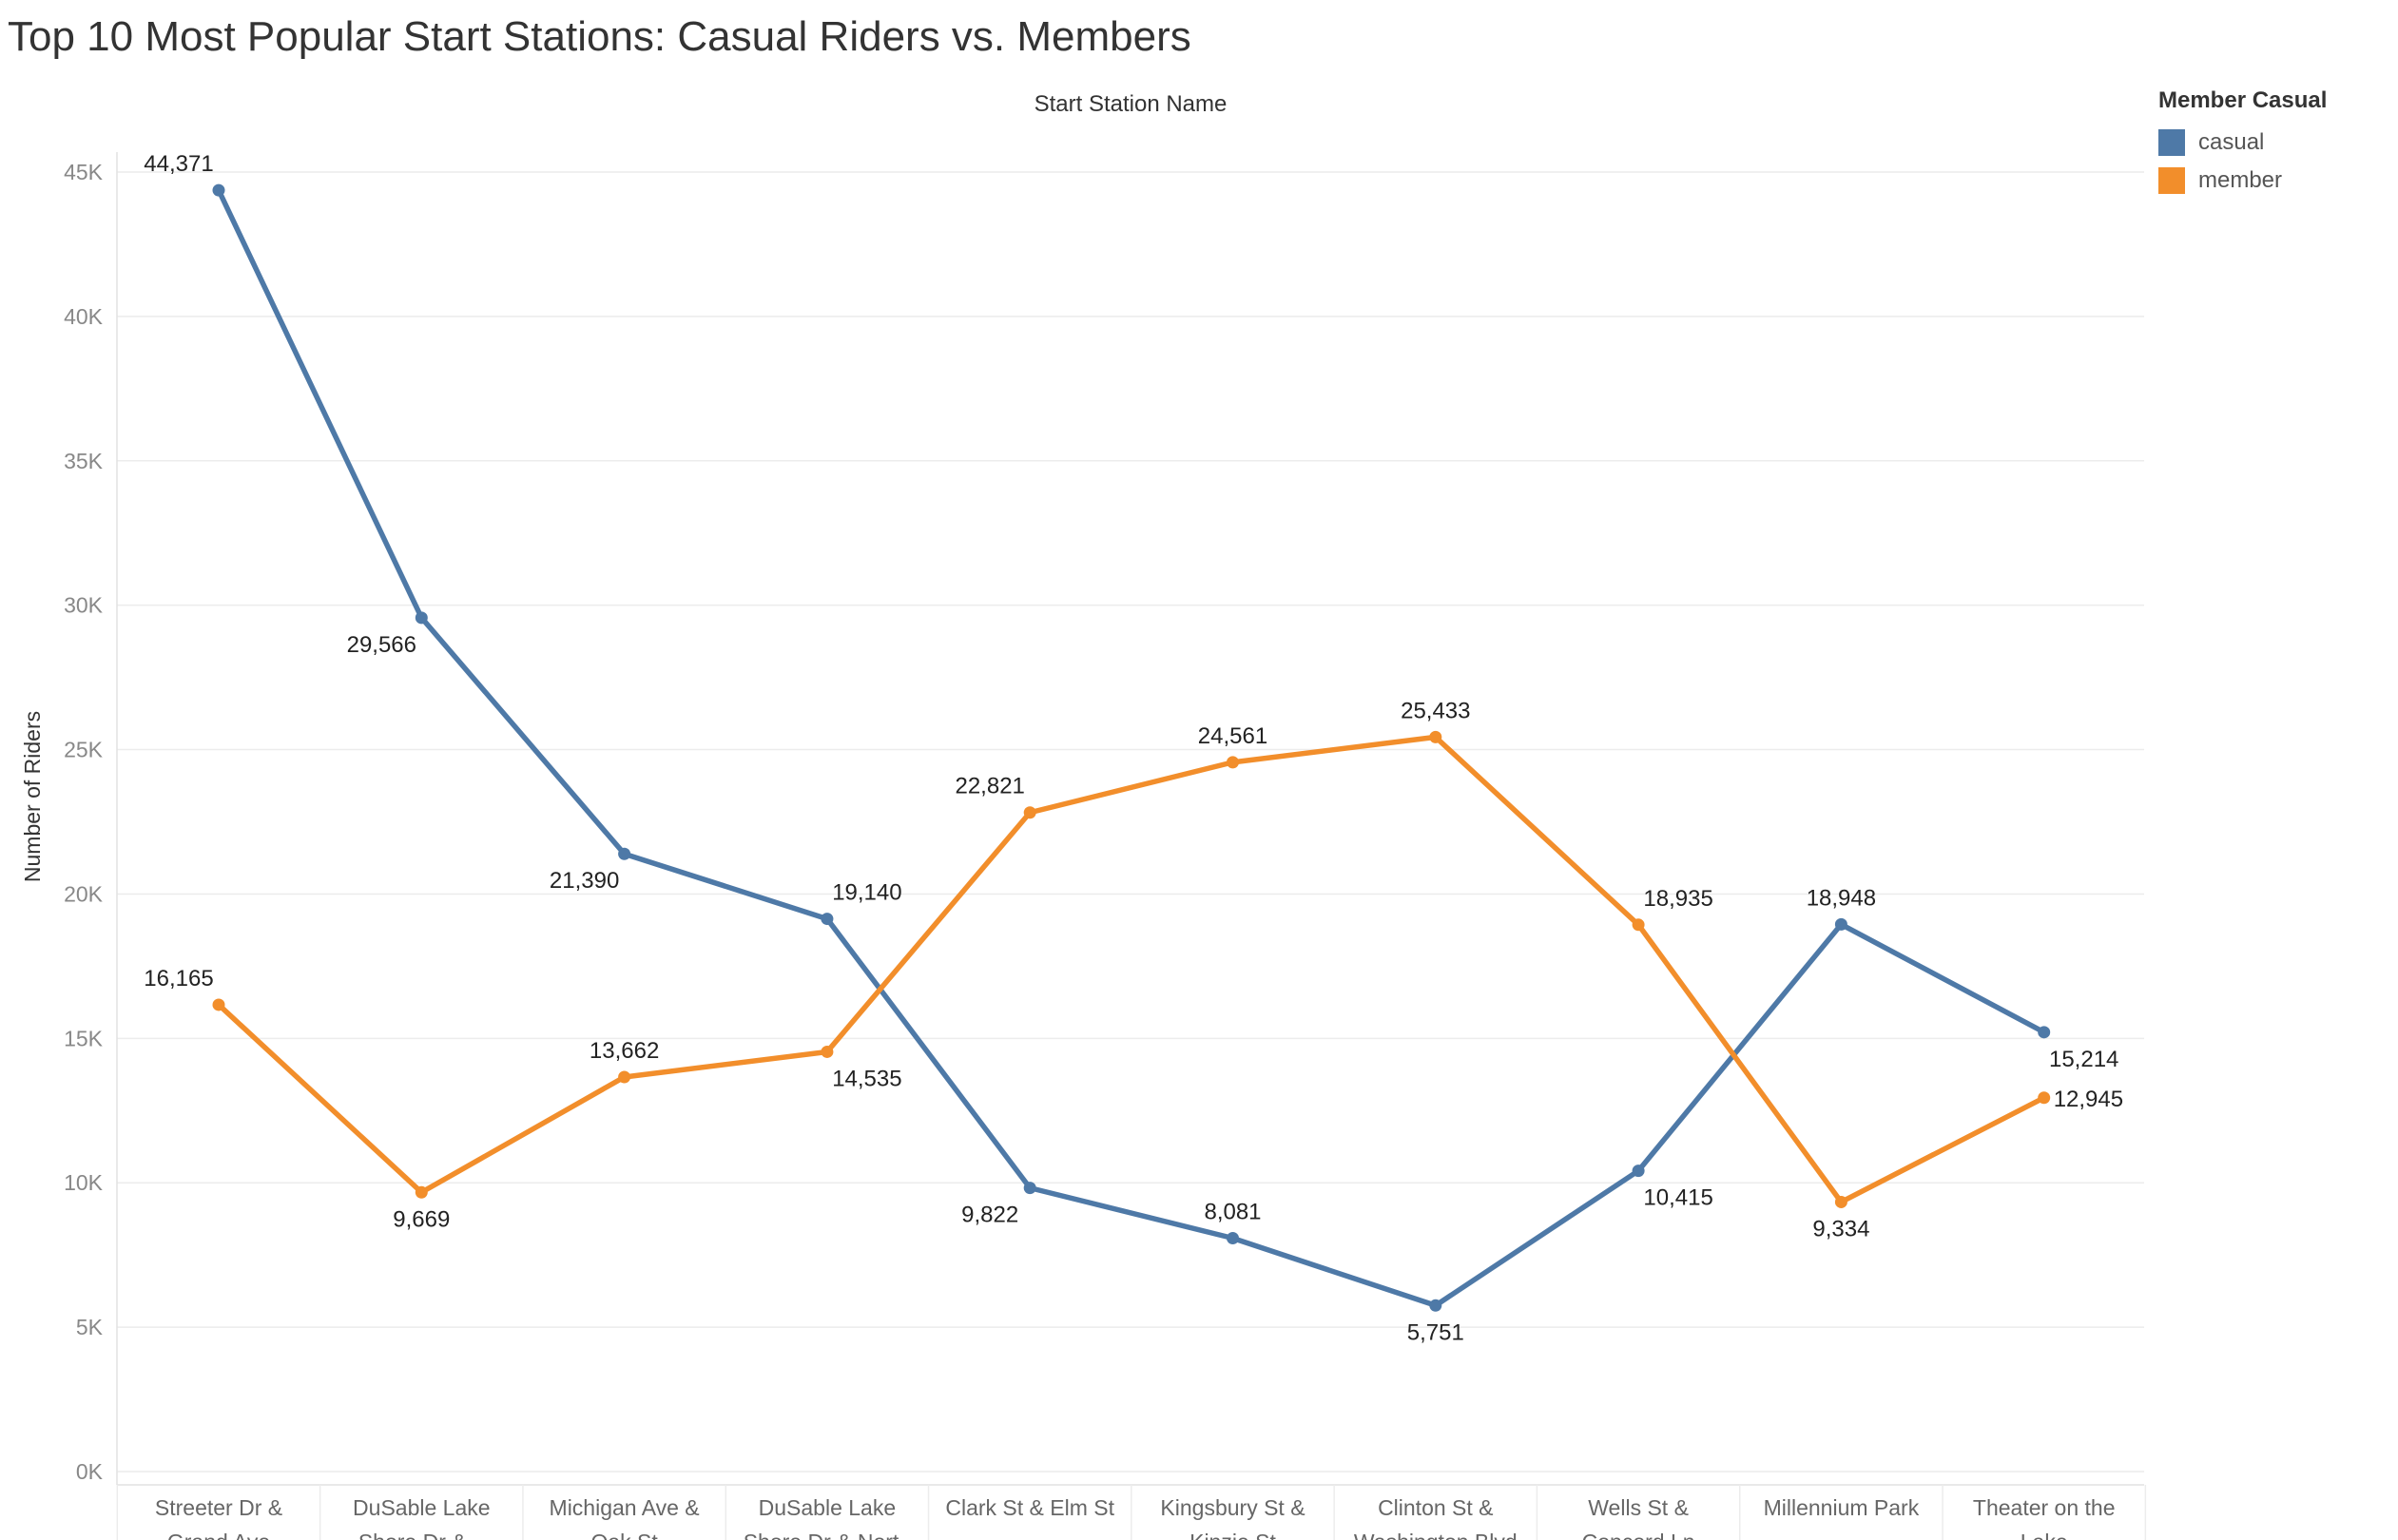  Describe the element at coordinates (989, 786) in the screenshot. I see `data-label-member: 22,821` at that location.